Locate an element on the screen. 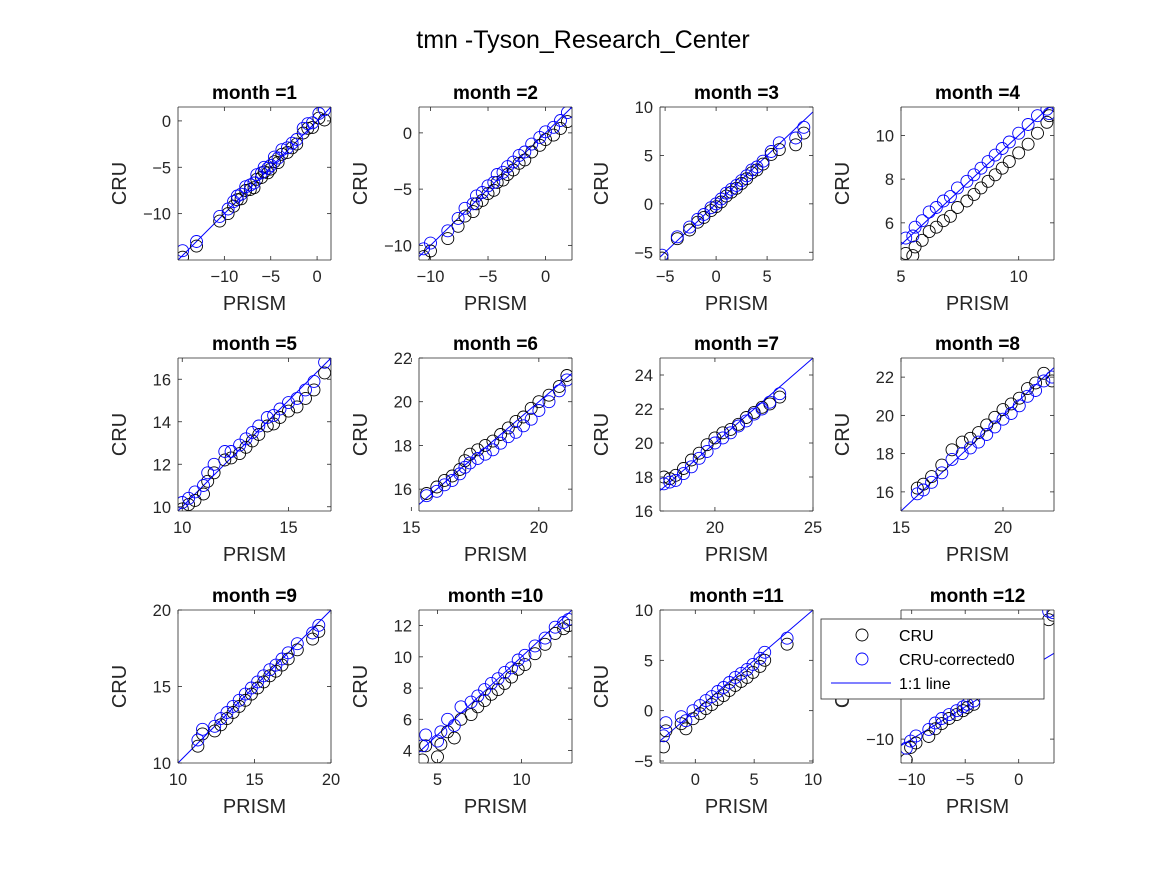  panel-title: month =2 is located at coordinates (495, 93).